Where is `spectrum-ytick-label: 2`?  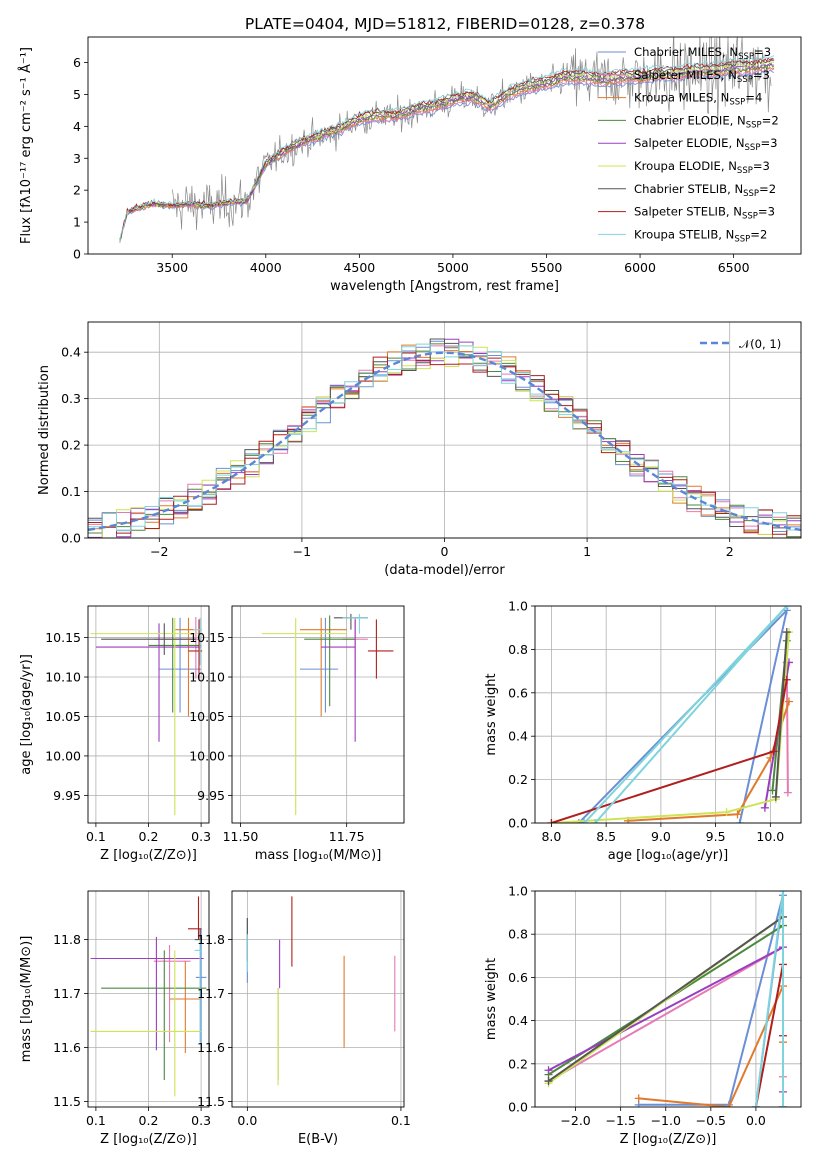 spectrum-ytick-label: 2 is located at coordinates (77, 190).